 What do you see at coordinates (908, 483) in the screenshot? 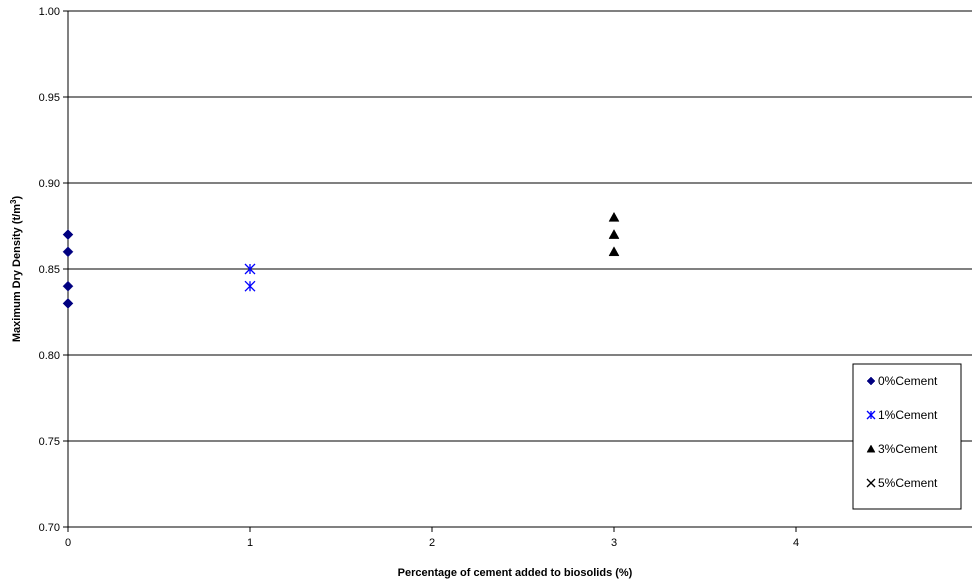
I see `legend-label-5pctcement: 5%Cement` at bounding box center [908, 483].